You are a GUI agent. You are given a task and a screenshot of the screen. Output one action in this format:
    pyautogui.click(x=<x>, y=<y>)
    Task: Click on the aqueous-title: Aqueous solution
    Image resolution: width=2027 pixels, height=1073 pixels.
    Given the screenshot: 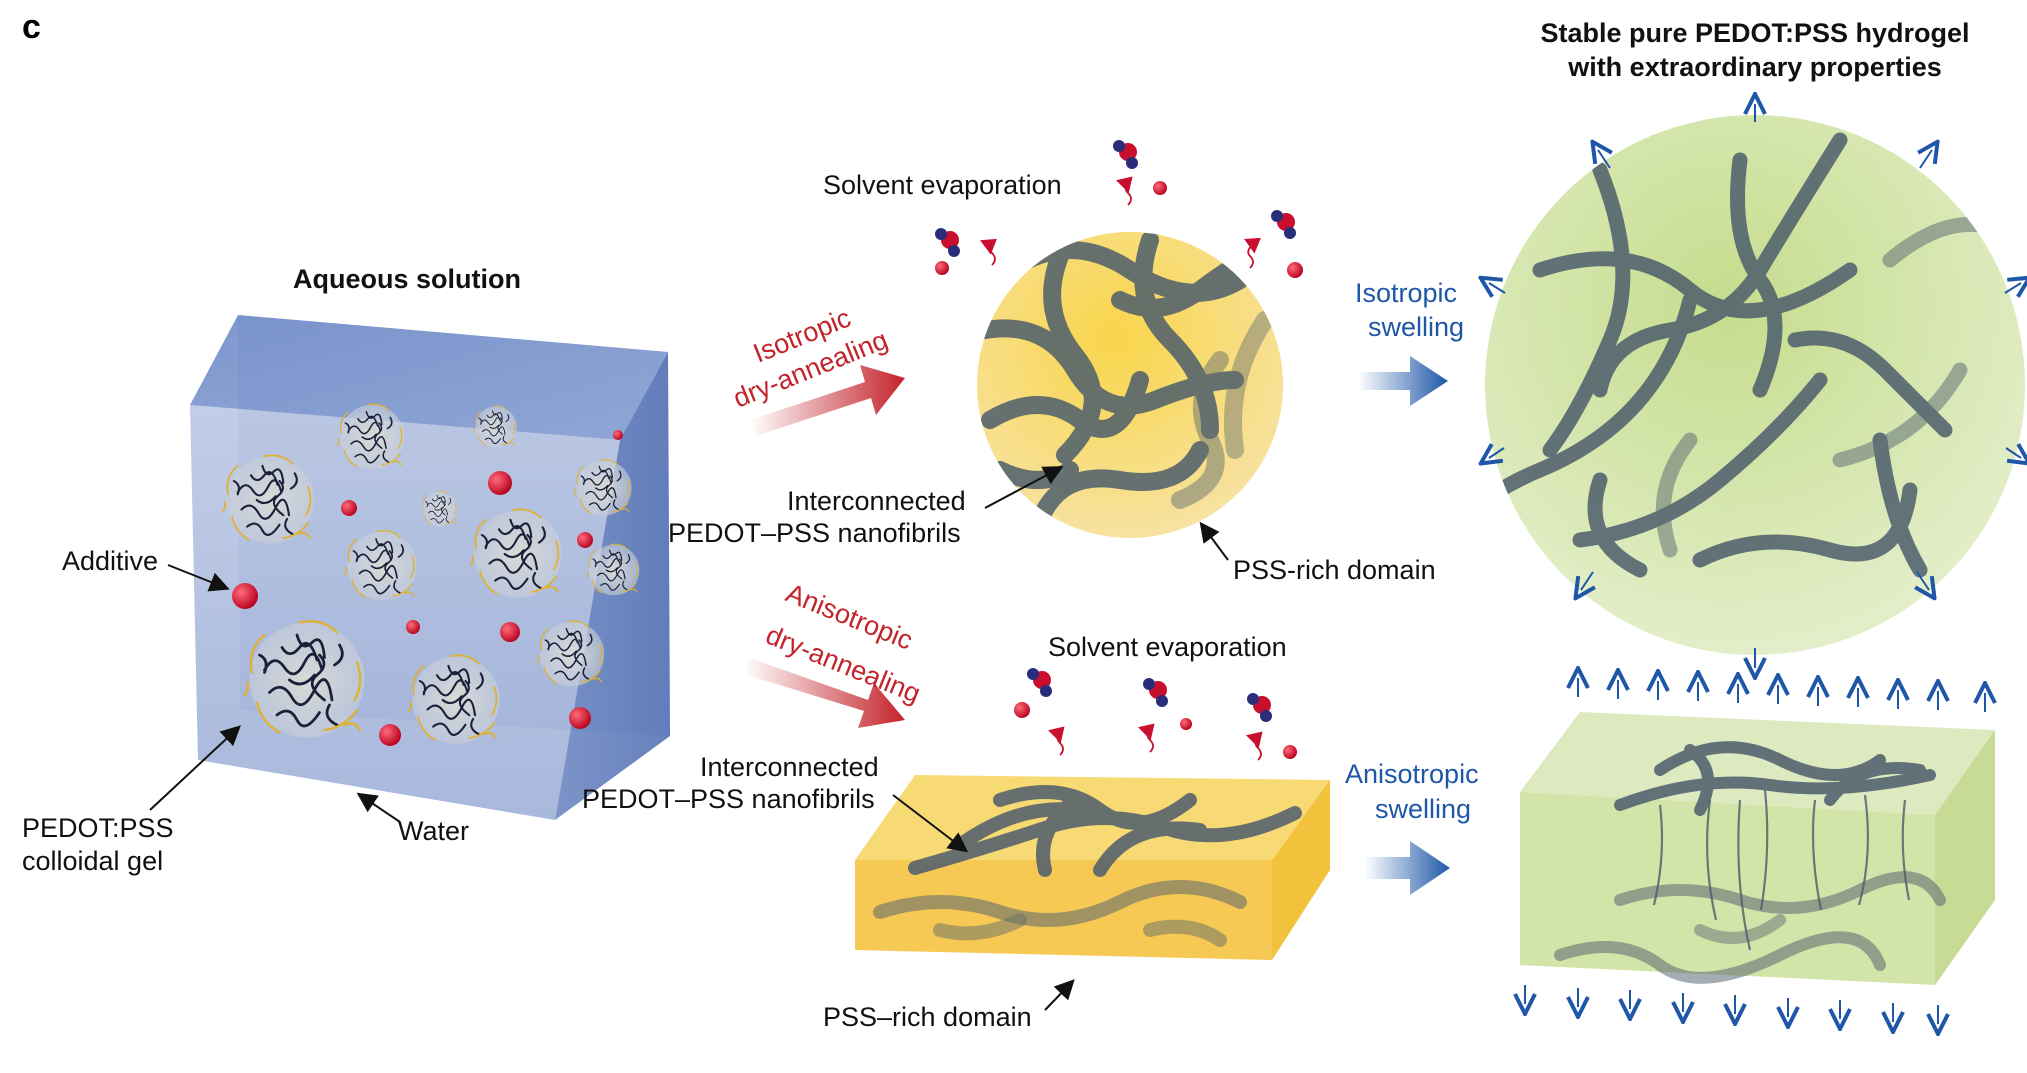 What is the action you would take?
    pyautogui.click(x=407, y=279)
    